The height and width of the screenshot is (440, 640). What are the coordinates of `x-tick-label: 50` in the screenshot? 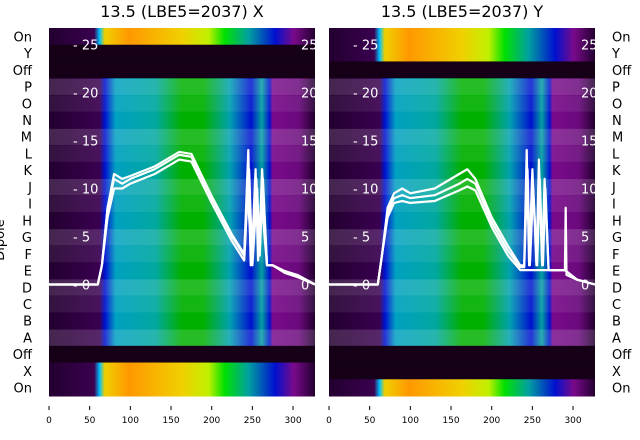 It's located at (90, 421).